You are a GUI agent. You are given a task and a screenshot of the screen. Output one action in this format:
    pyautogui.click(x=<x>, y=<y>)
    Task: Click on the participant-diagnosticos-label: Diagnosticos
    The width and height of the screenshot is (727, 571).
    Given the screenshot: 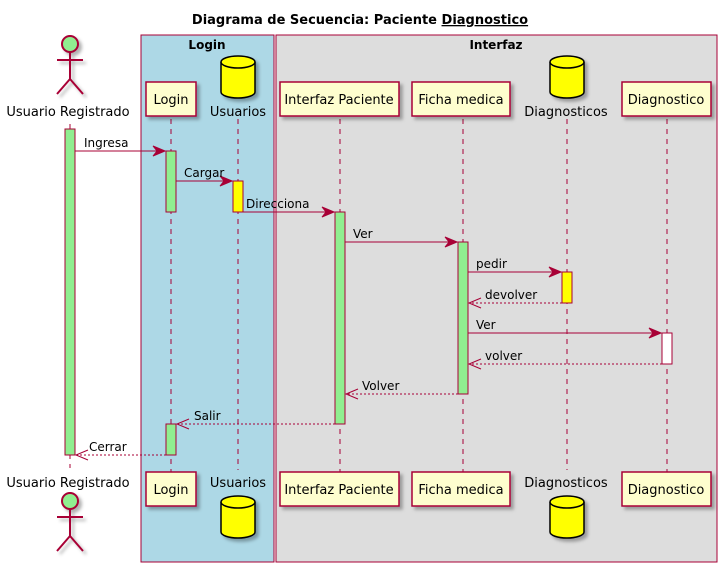 What is the action you would take?
    pyautogui.click(x=566, y=112)
    